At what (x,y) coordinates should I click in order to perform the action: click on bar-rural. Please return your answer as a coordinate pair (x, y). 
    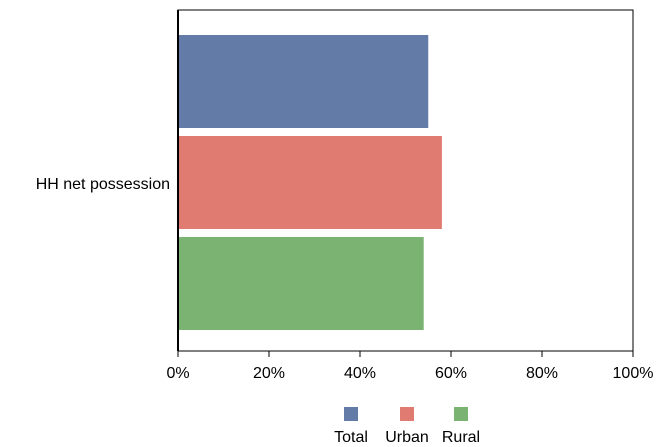
    Looking at the image, I should click on (301, 283).